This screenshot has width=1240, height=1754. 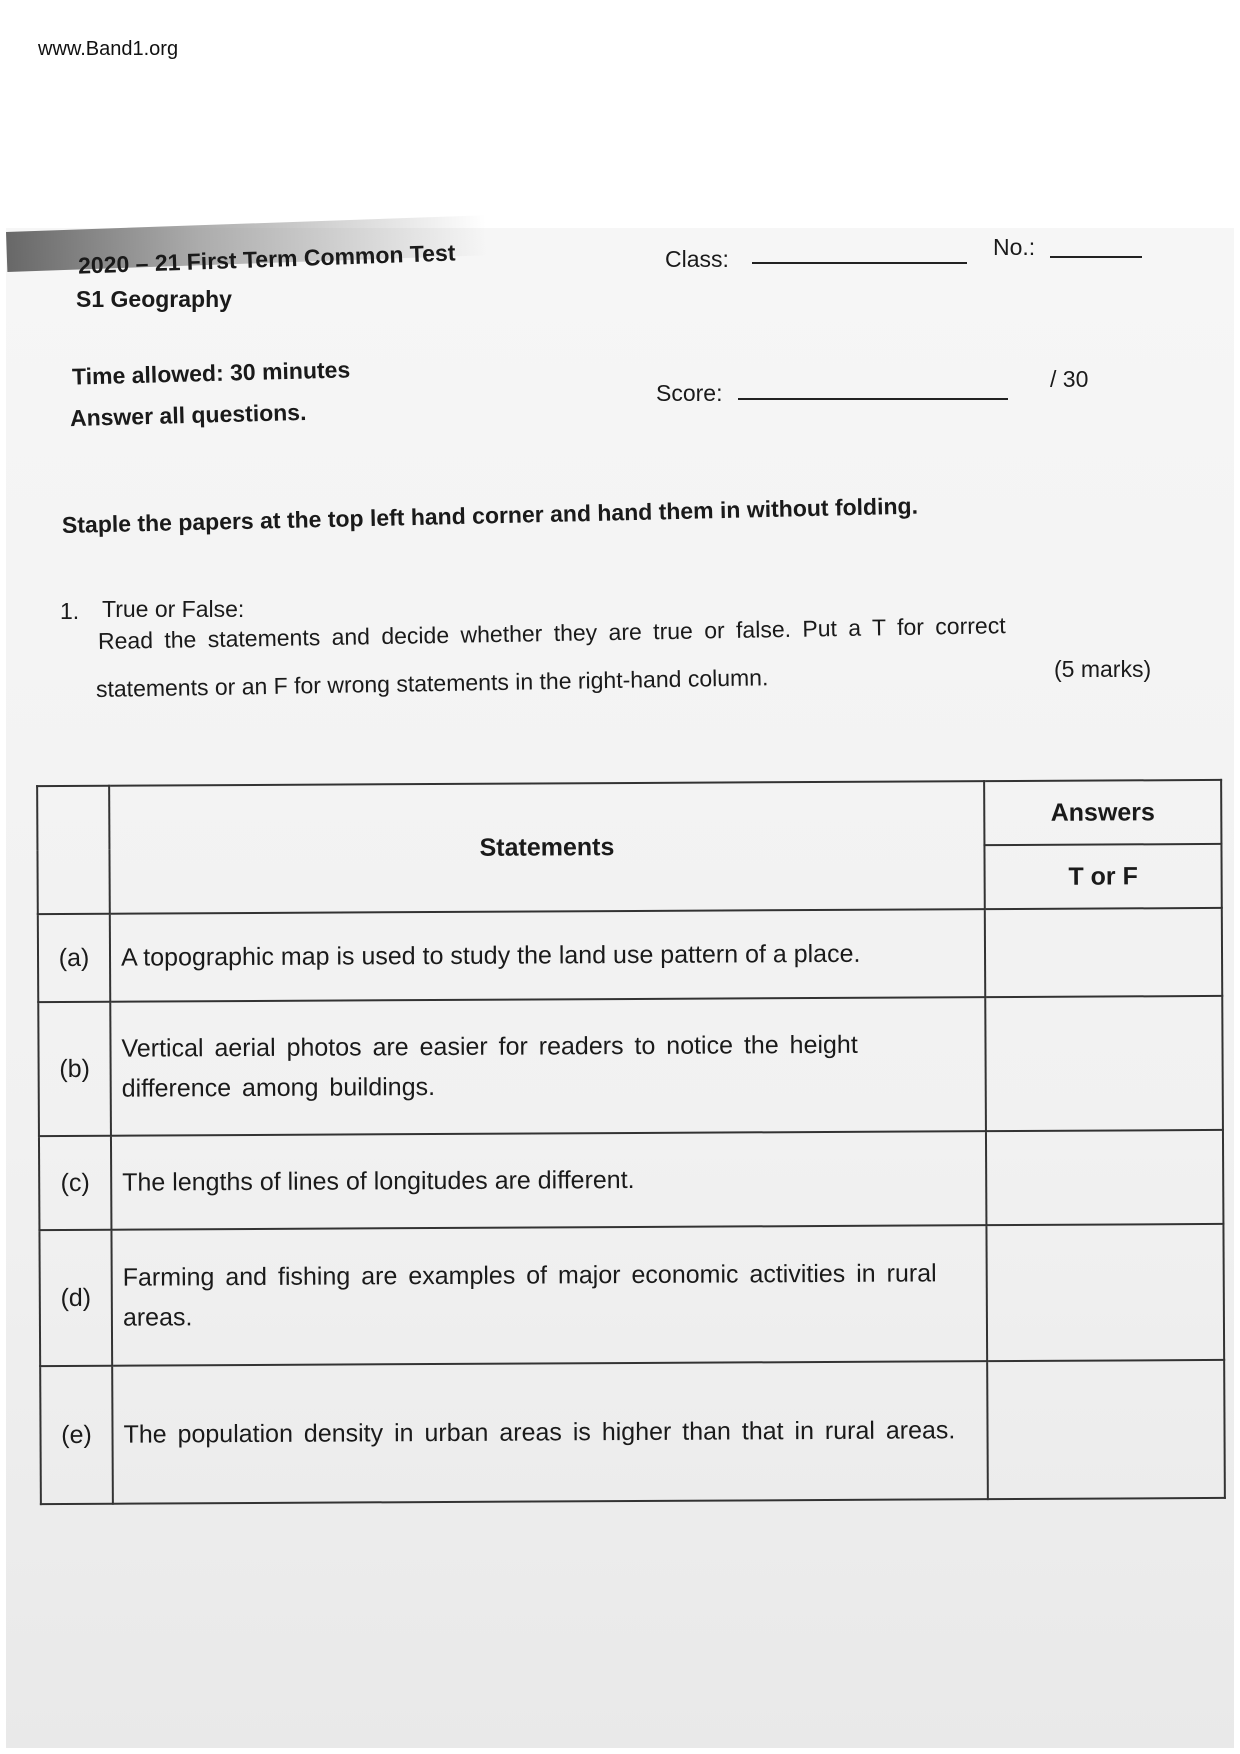 What do you see at coordinates (75, 1183) in the screenshot?
I see `row-label: (c)` at bounding box center [75, 1183].